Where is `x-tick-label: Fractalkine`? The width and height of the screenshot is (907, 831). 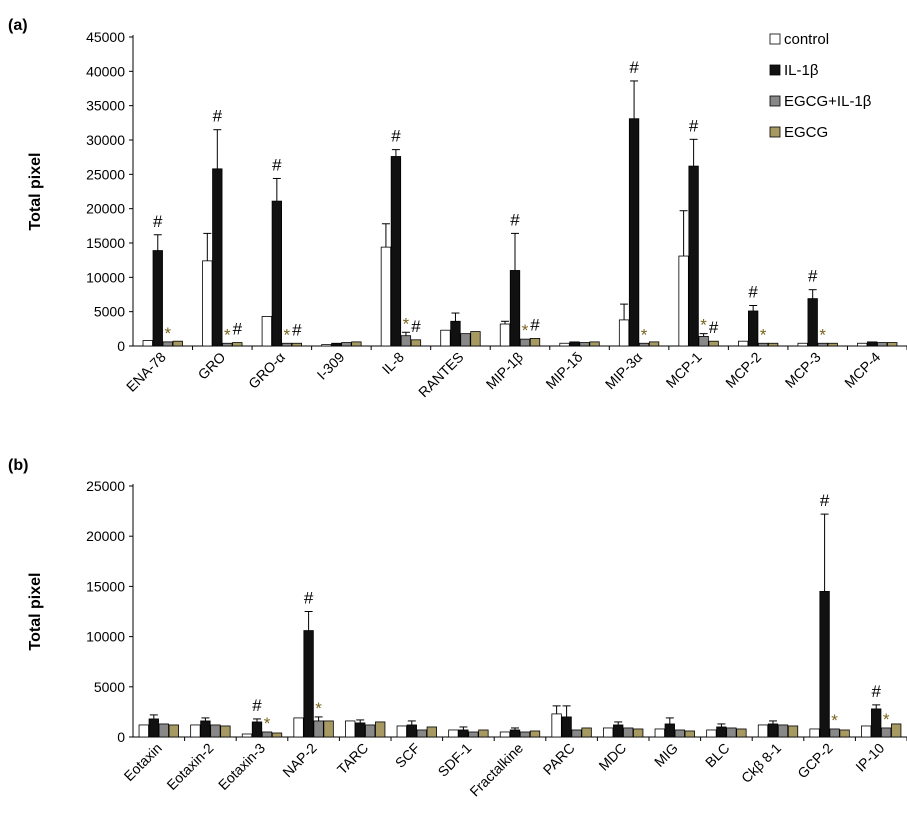
x-tick-label: Fractalkine is located at coordinates (496, 770).